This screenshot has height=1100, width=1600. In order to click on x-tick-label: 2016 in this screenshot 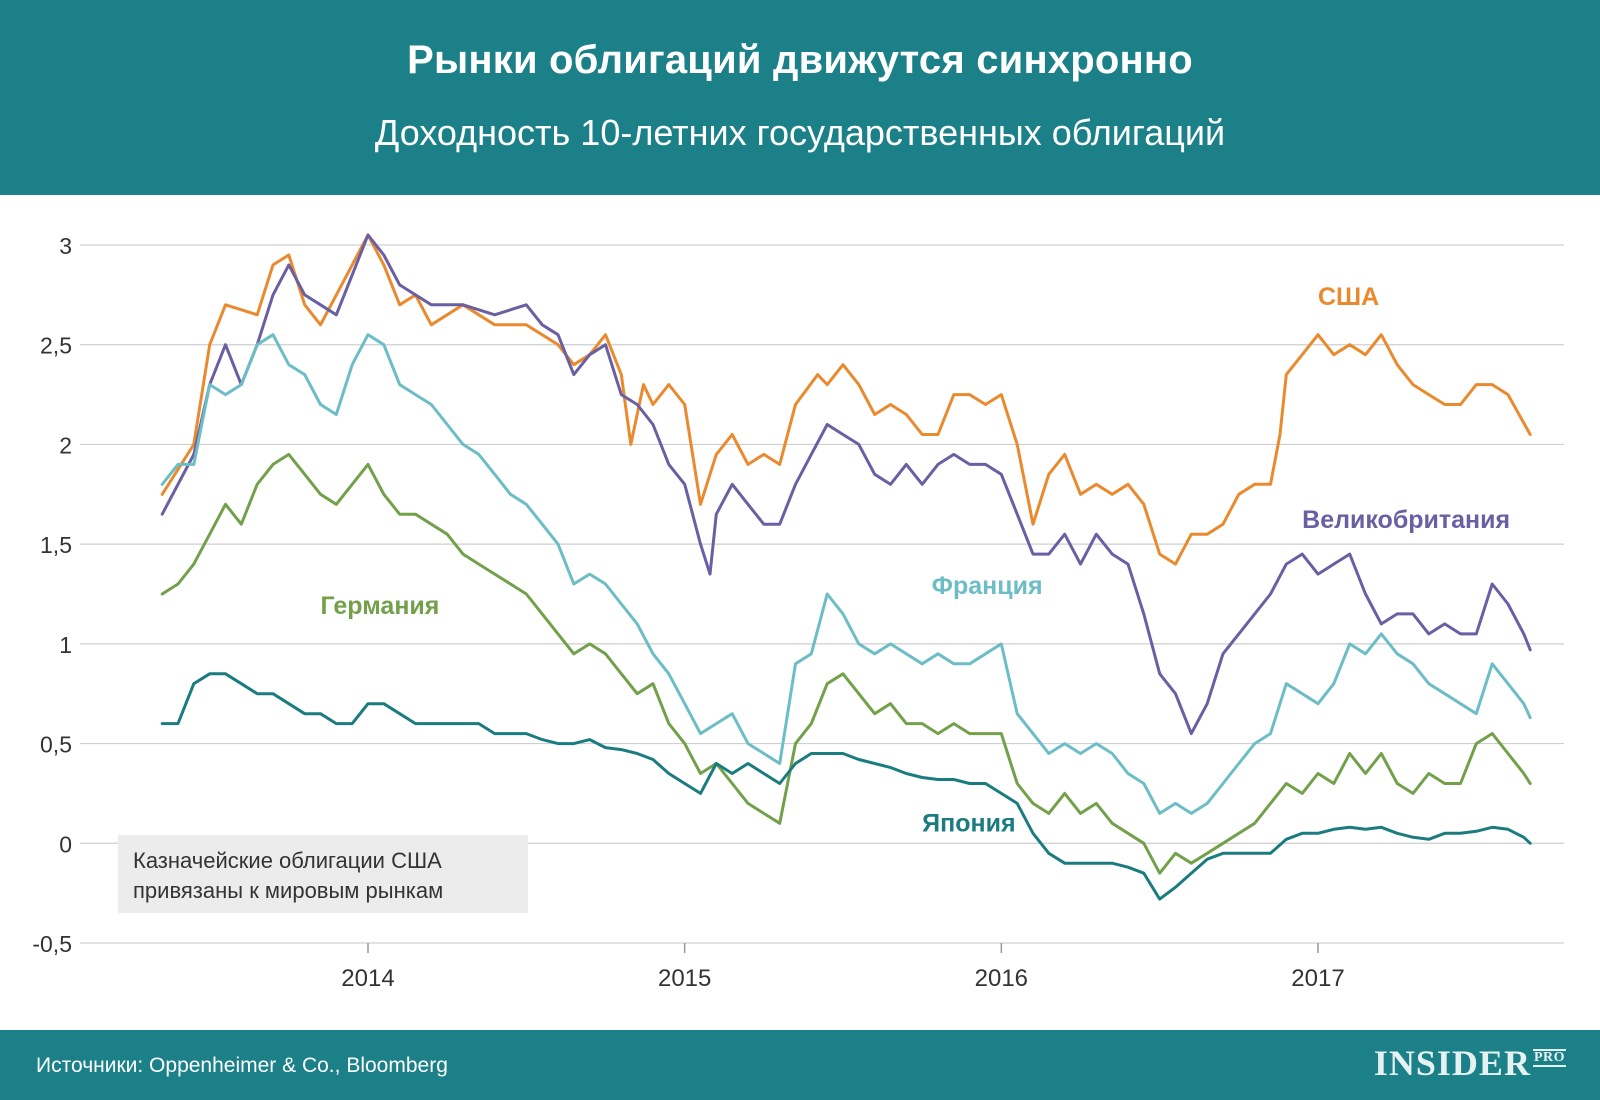, I will do `click(1001, 978)`.